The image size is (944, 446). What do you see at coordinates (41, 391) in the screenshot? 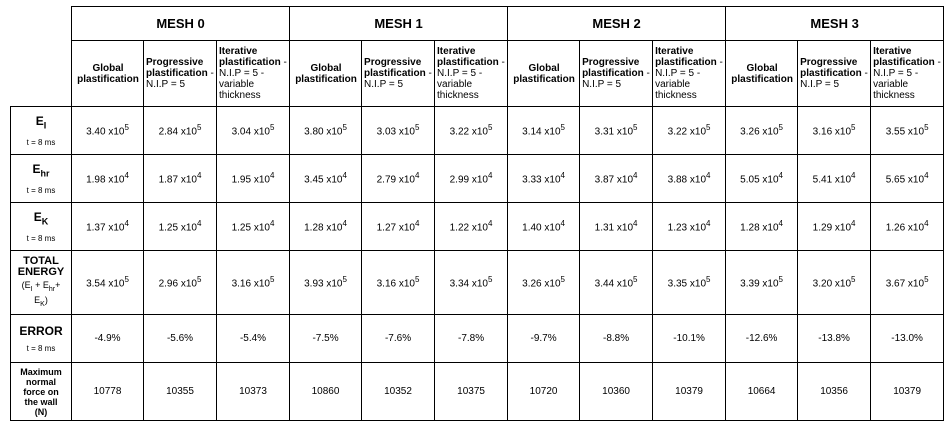
I see `max-force-label: force on` at bounding box center [41, 391].